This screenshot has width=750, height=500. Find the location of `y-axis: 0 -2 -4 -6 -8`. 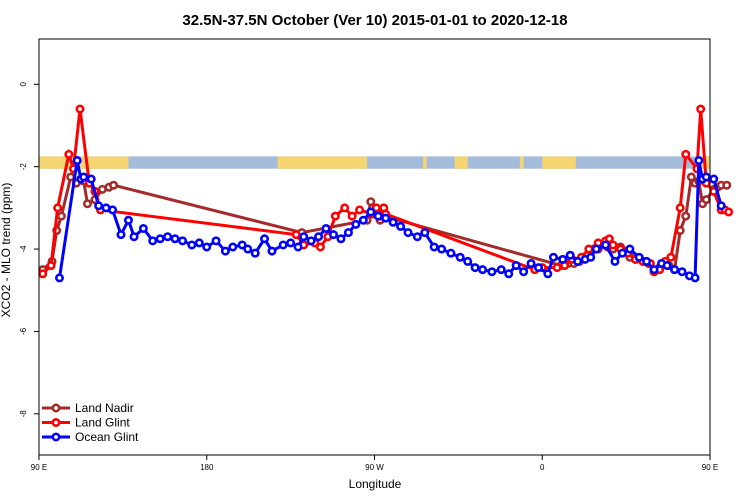

y-axis: 0 -2 -4 -6 -8 is located at coordinates (29, 250).